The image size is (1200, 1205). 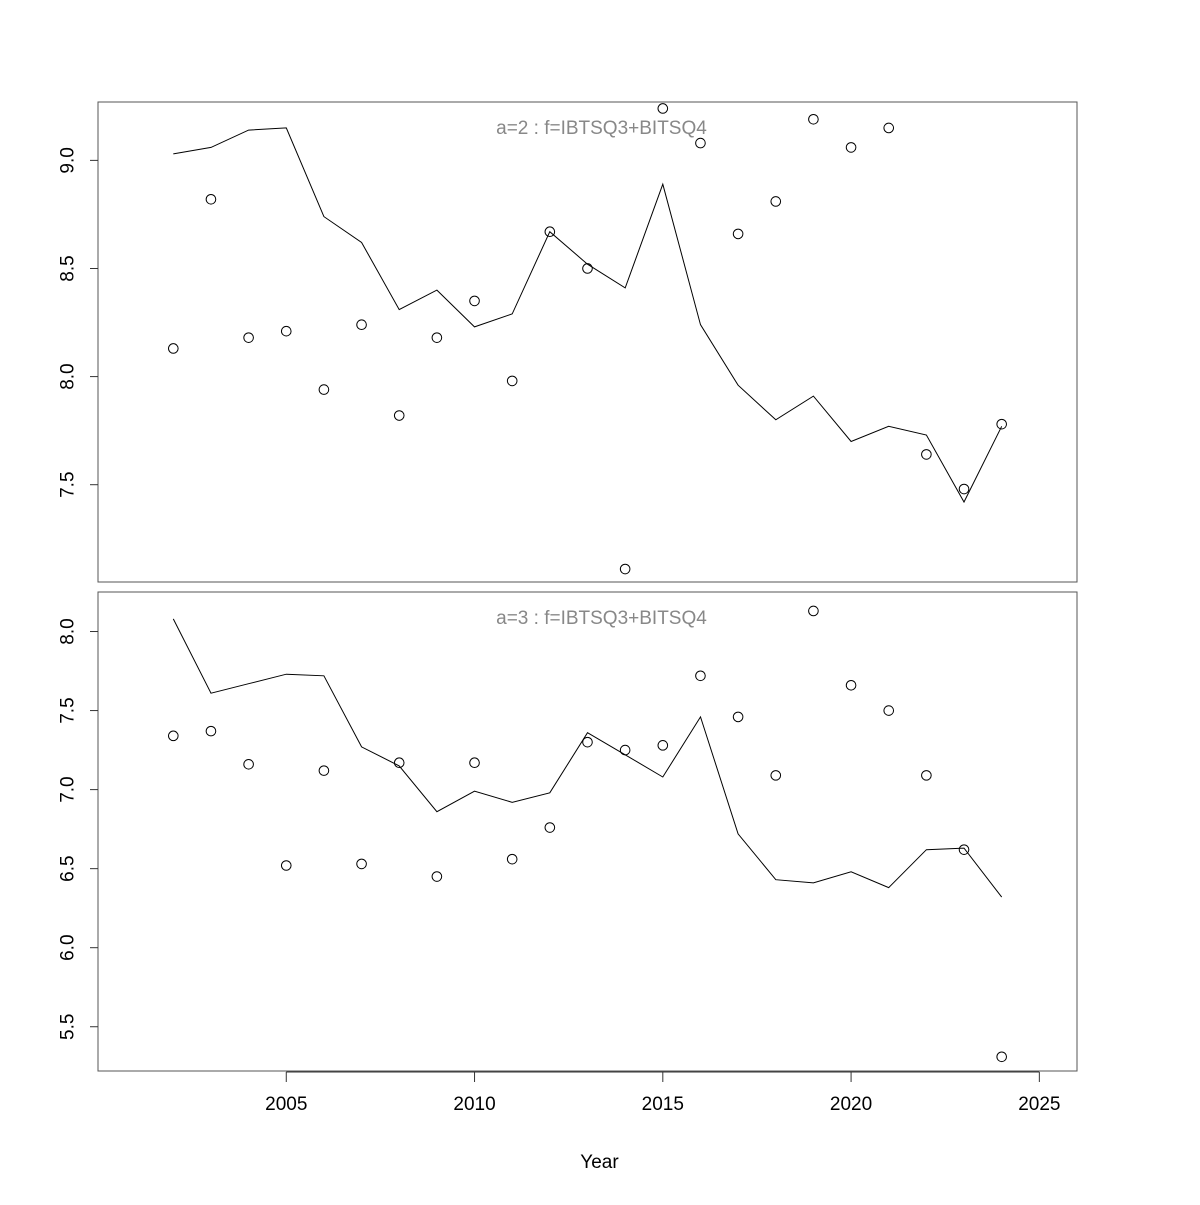 What do you see at coordinates (361, 864) in the screenshot?
I see `data-point-2-2007` at bounding box center [361, 864].